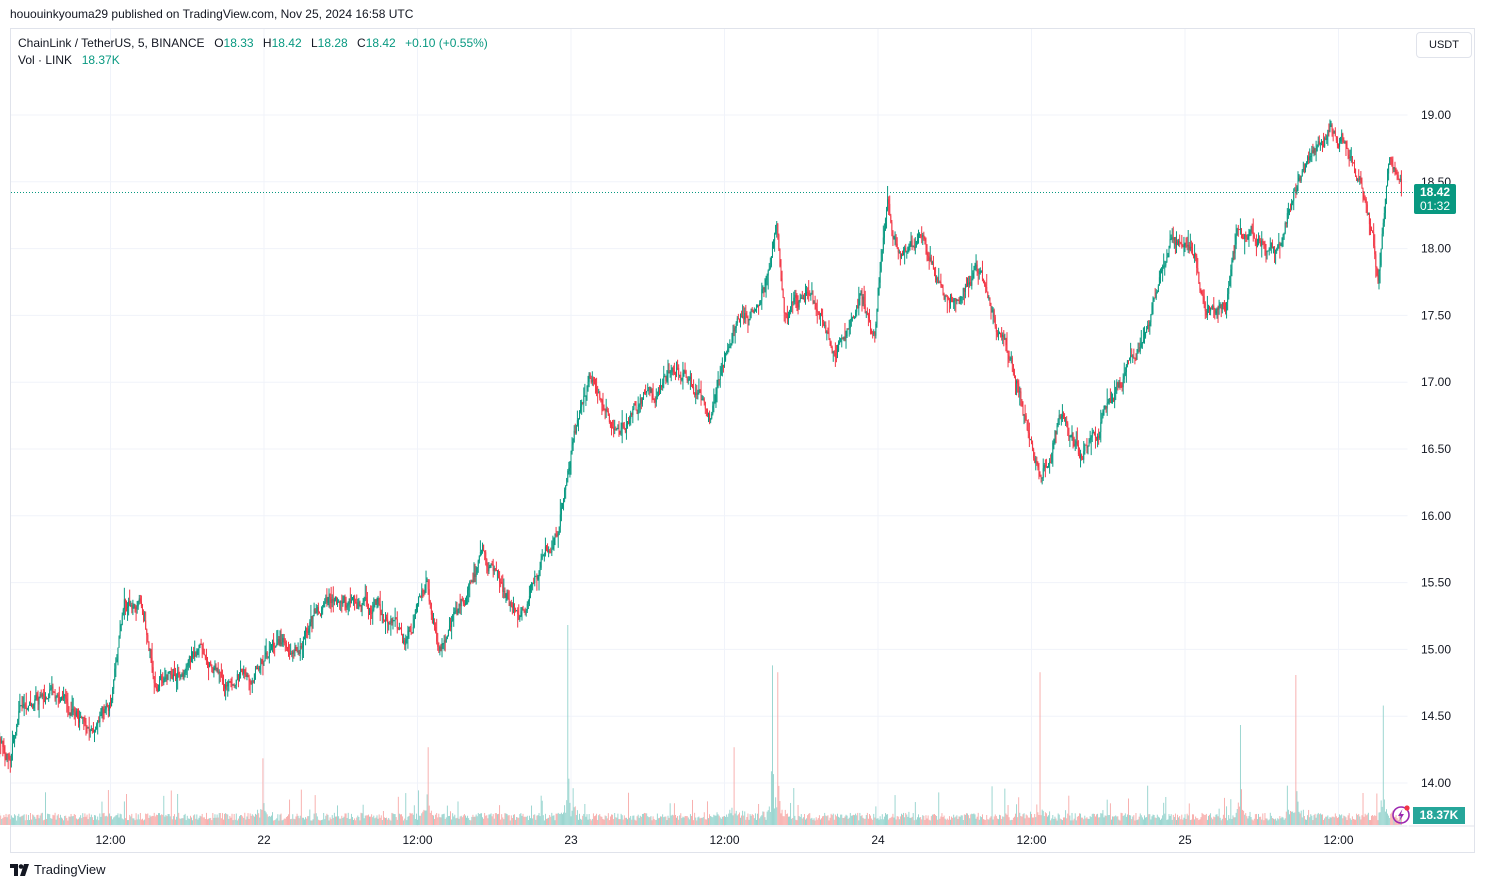  Describe the element at coordinates (1401, 814) in the screenshot. I see `lightning-bolt-icon` at that location.